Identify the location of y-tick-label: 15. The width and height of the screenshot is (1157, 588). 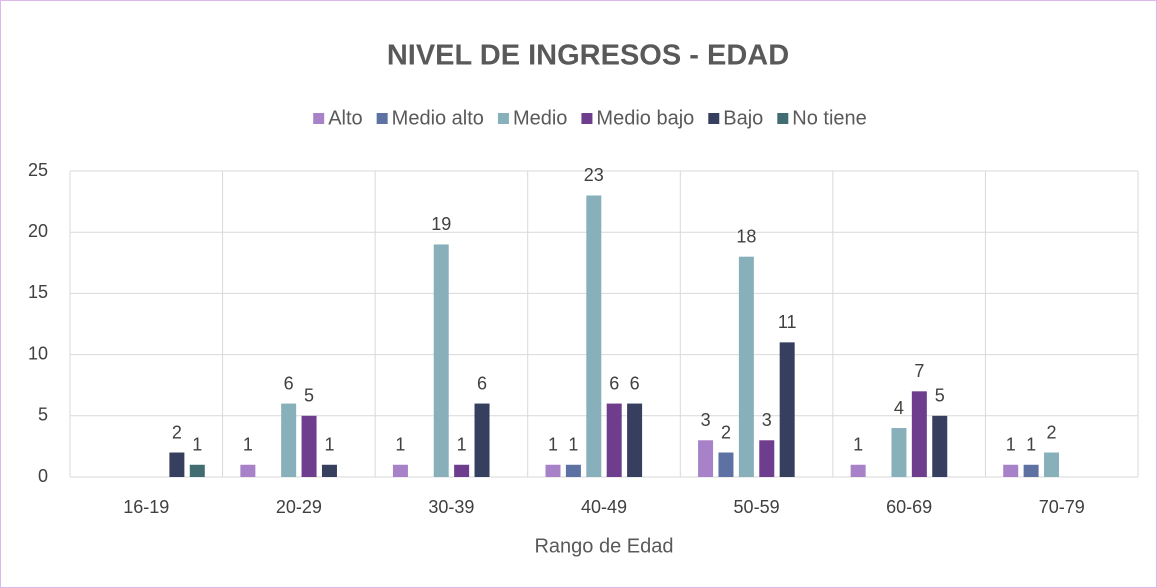
(38, 292).